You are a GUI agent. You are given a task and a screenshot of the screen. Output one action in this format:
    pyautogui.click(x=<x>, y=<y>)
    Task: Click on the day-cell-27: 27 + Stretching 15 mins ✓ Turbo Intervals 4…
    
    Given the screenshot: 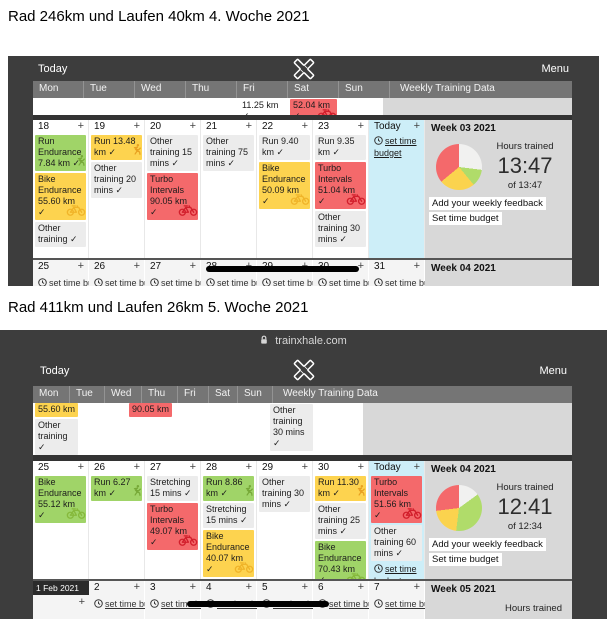 What is the action you would take?
    pyautogui.click(x=173, y=520)
    